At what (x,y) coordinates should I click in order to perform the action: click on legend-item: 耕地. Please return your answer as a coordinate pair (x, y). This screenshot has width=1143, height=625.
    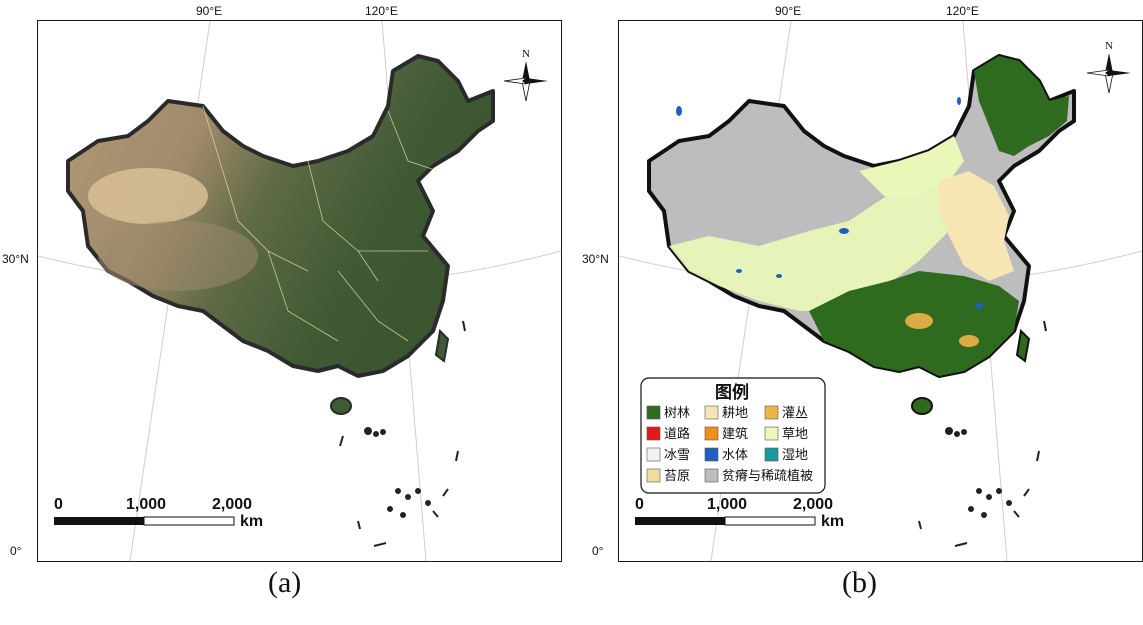
    Looking at the image, I should click on (726, 413).